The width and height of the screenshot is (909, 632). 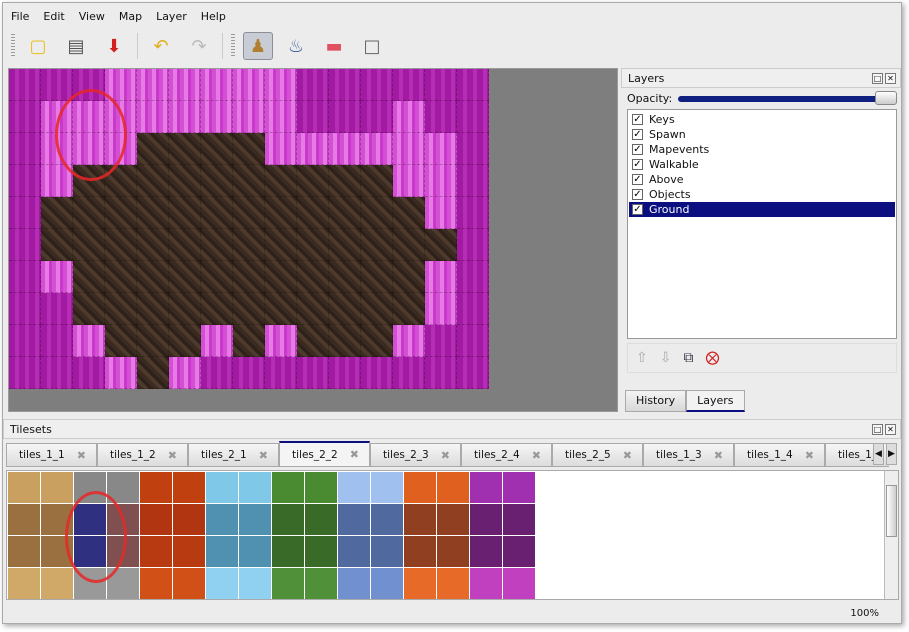 What do you see at coordinates (415, 455) in the screenshot?
I see `tab-tileset: tiles_2_3 ✖` at bounding box center [415, 455].